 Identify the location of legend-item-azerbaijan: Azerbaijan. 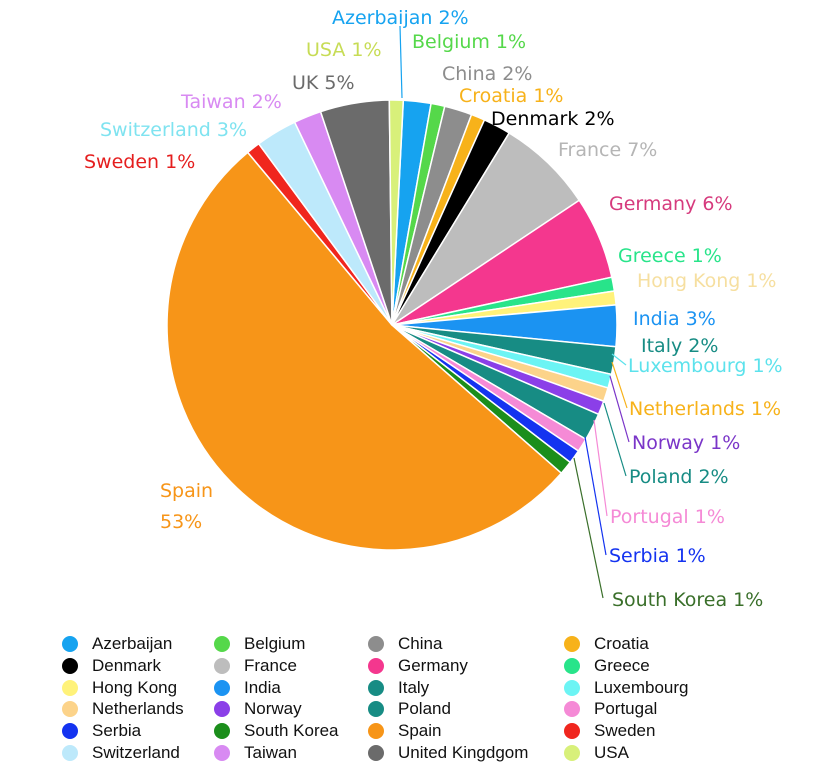
(117, 644).